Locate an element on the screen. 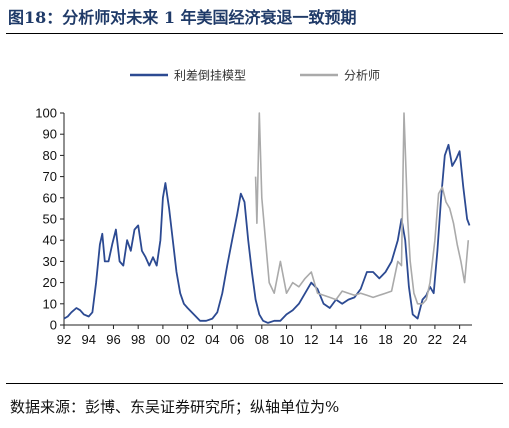 This screenshot has height=428, width=509. bottom-rule is located at coordinates (254, 383).